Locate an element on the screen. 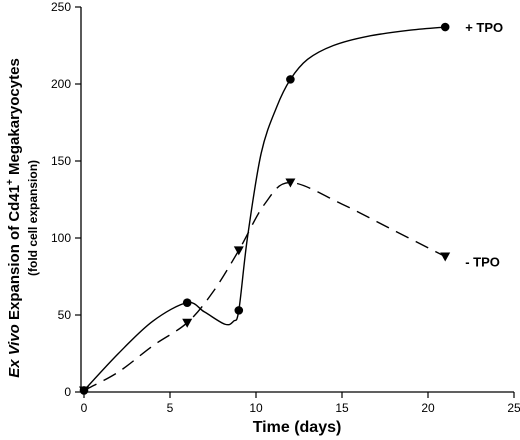 The width and height of the screenshot is (520, 440). y-axis-title-main: Expansion of Cd41 is located at coordinates (14, 254).